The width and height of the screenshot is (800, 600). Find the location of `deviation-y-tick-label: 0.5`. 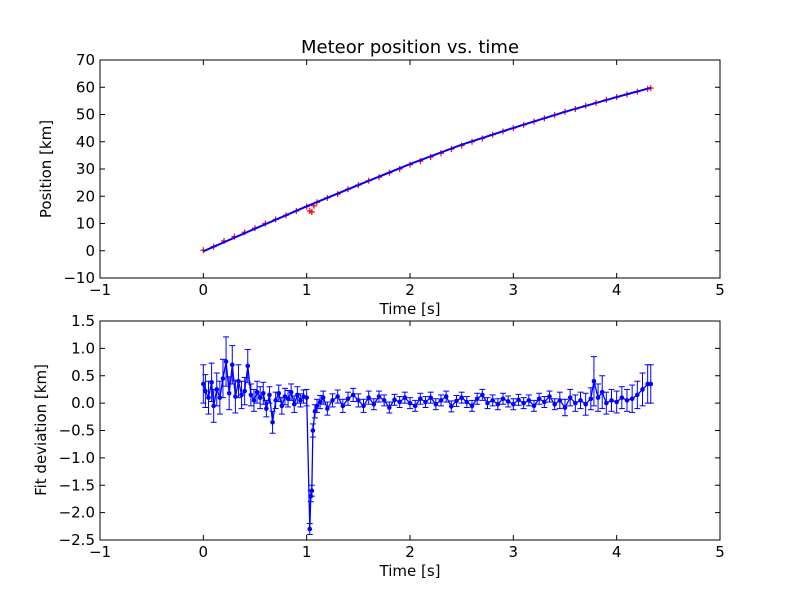

deviation-y-tick-label: 0.5 is located at coordinates (83, 376).